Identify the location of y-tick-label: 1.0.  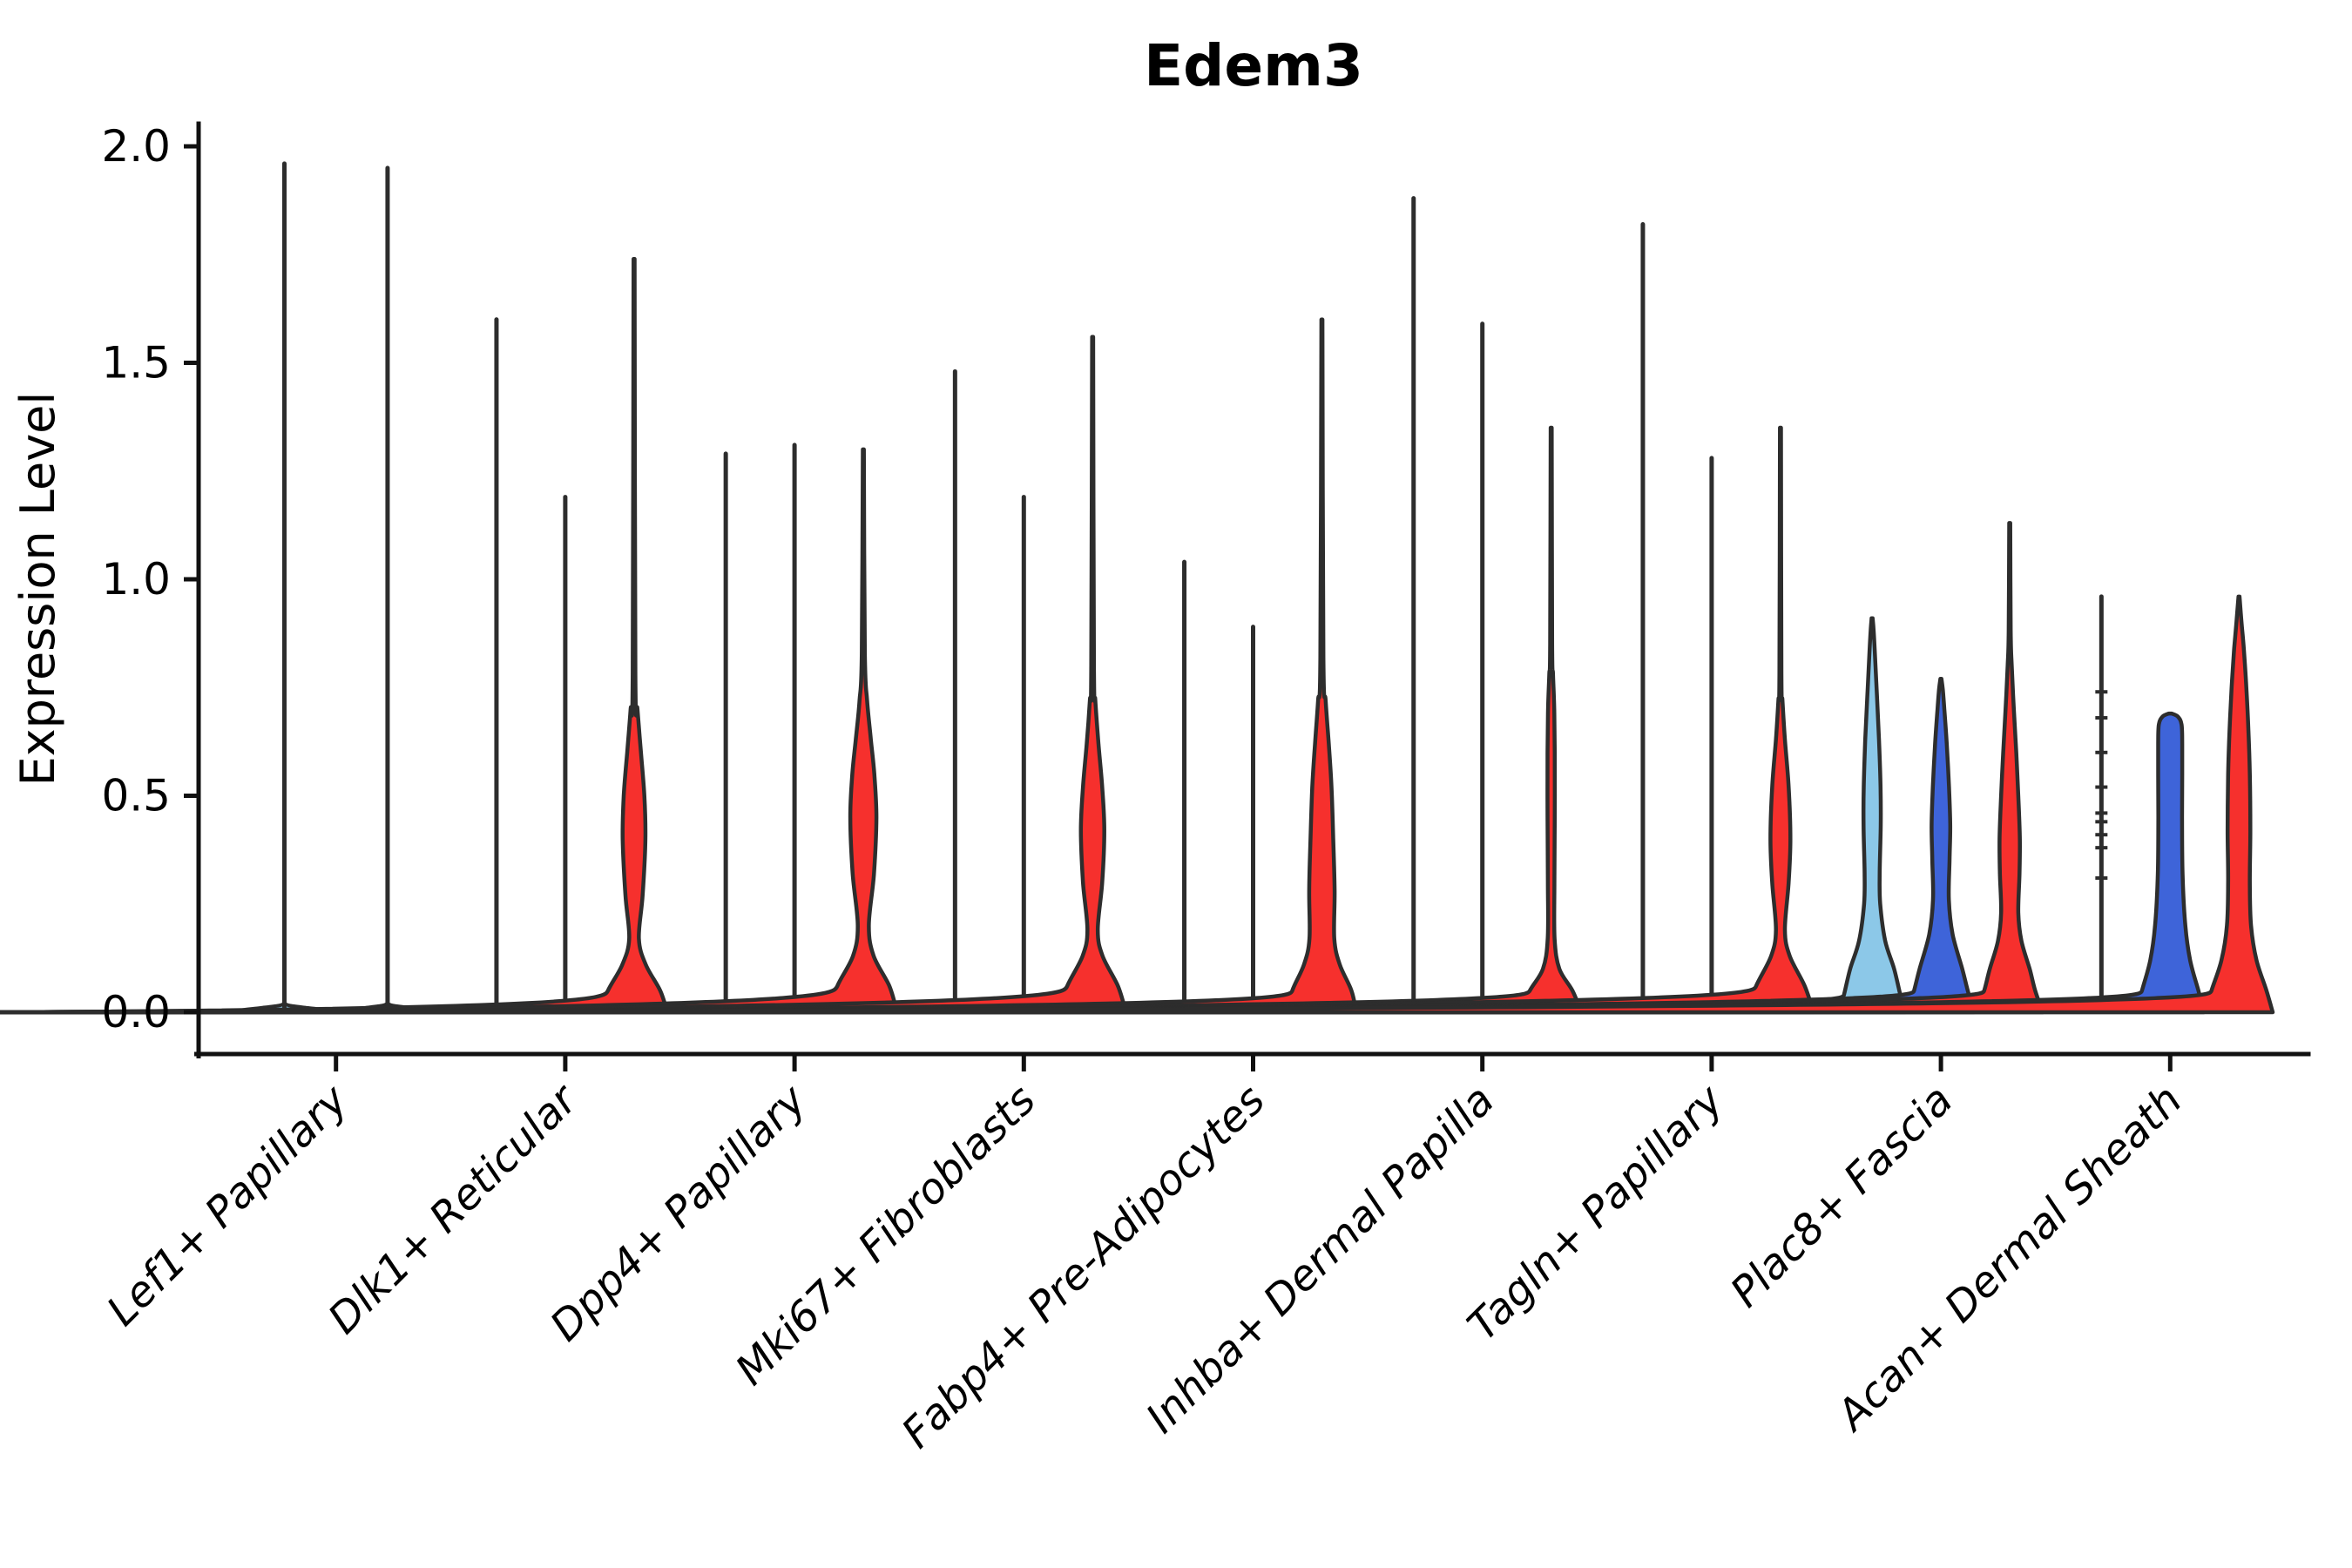
(136, 579).